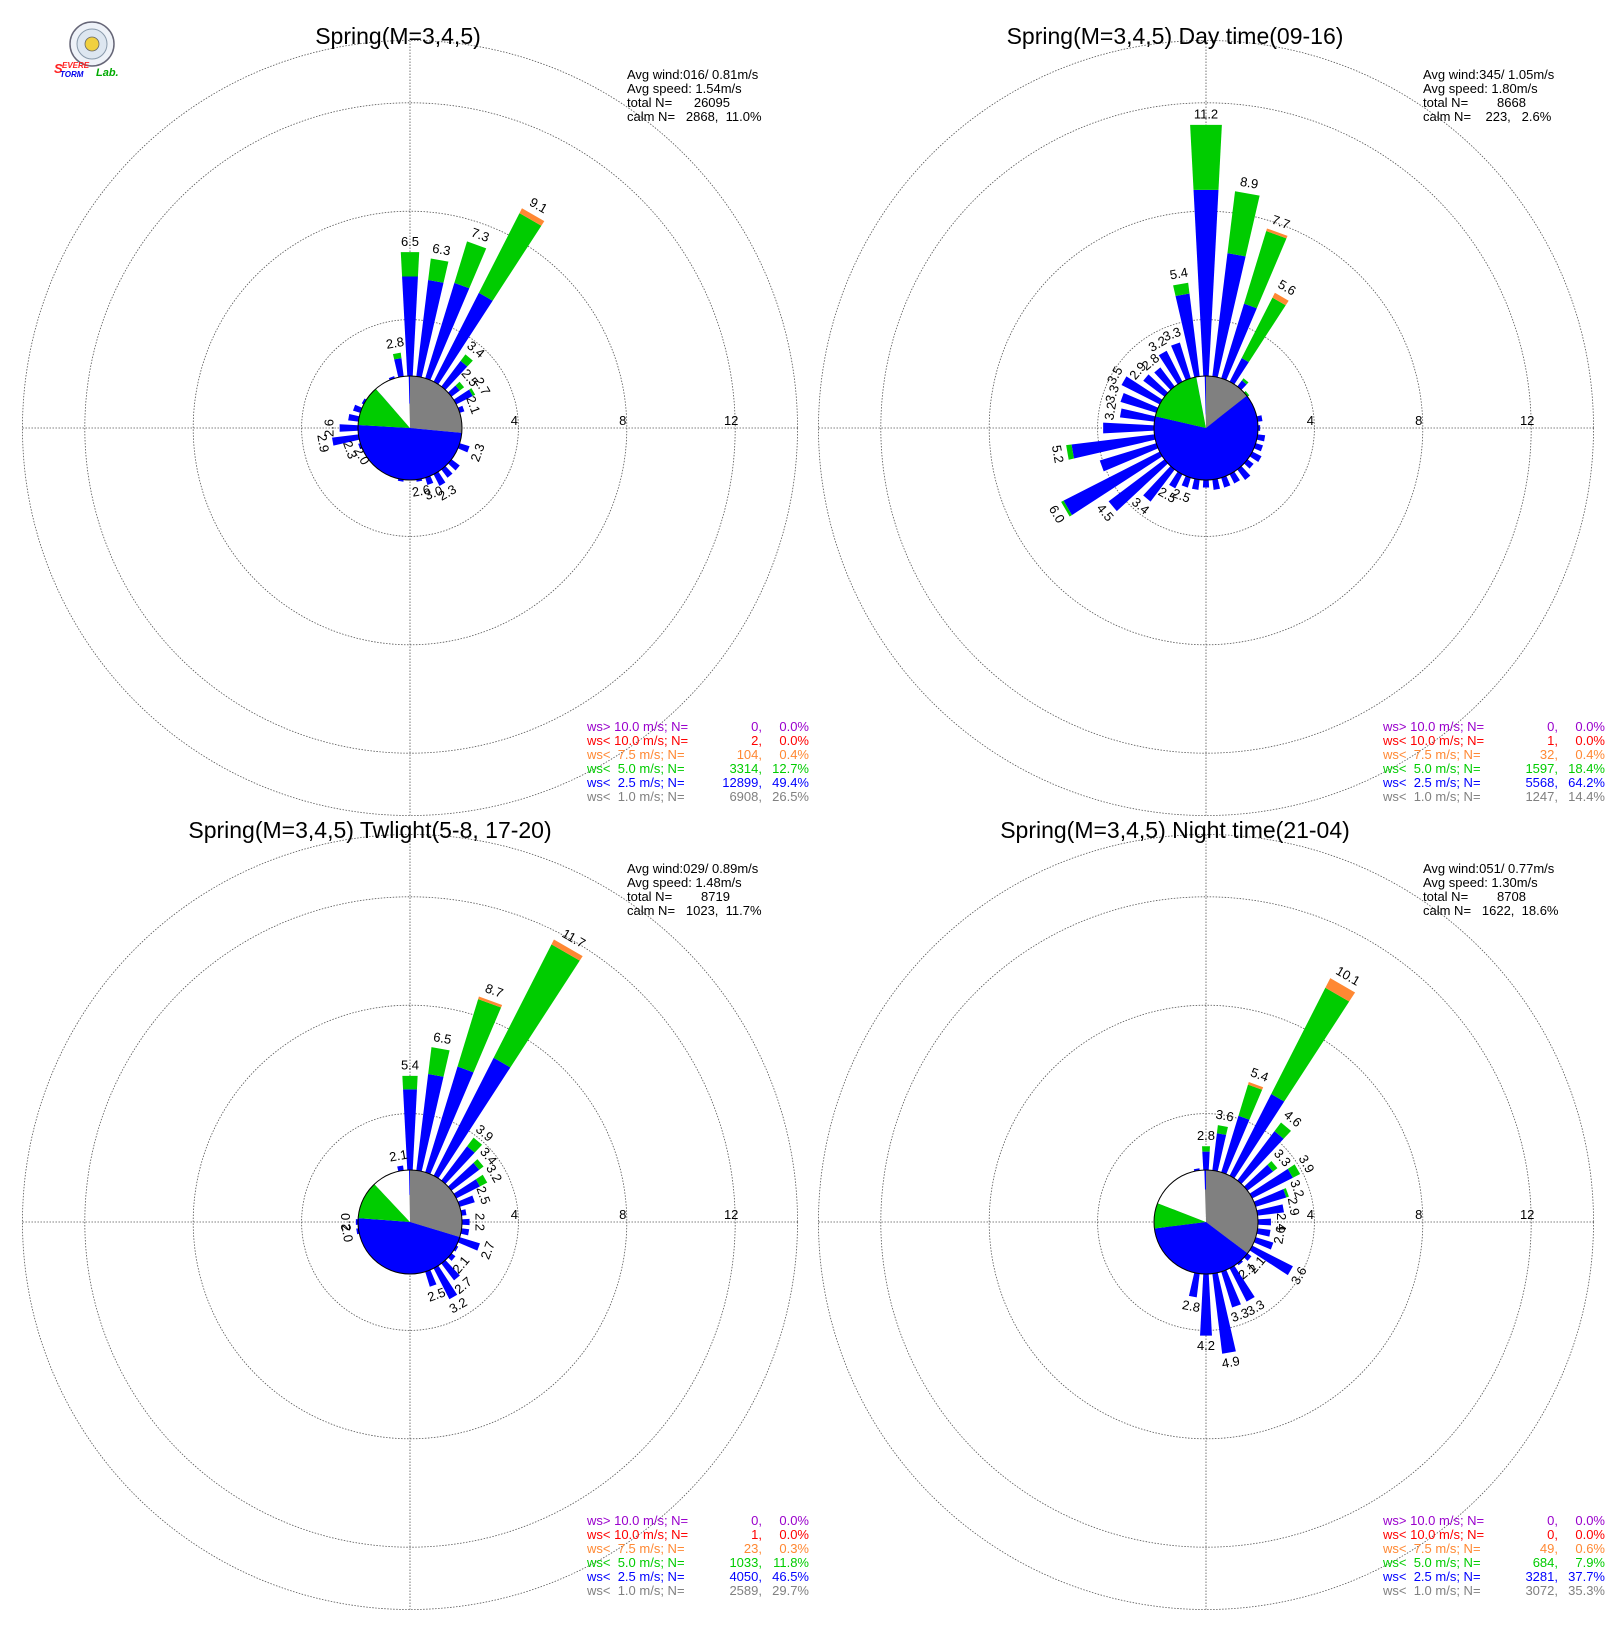 This screenshot has width=1620, height=1640. I want to click on panel-title: Spring(M=3,4,5), so click(398, 36).